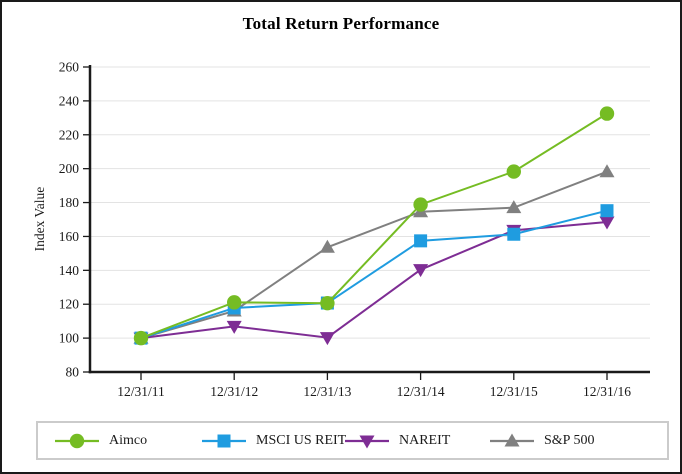 This screenshot has height=474, width=682. What do you see at coordinates (141, 391) in the screenshot?
I see `x-tick-label: 12/31/11` at bounding box center [141, 391].